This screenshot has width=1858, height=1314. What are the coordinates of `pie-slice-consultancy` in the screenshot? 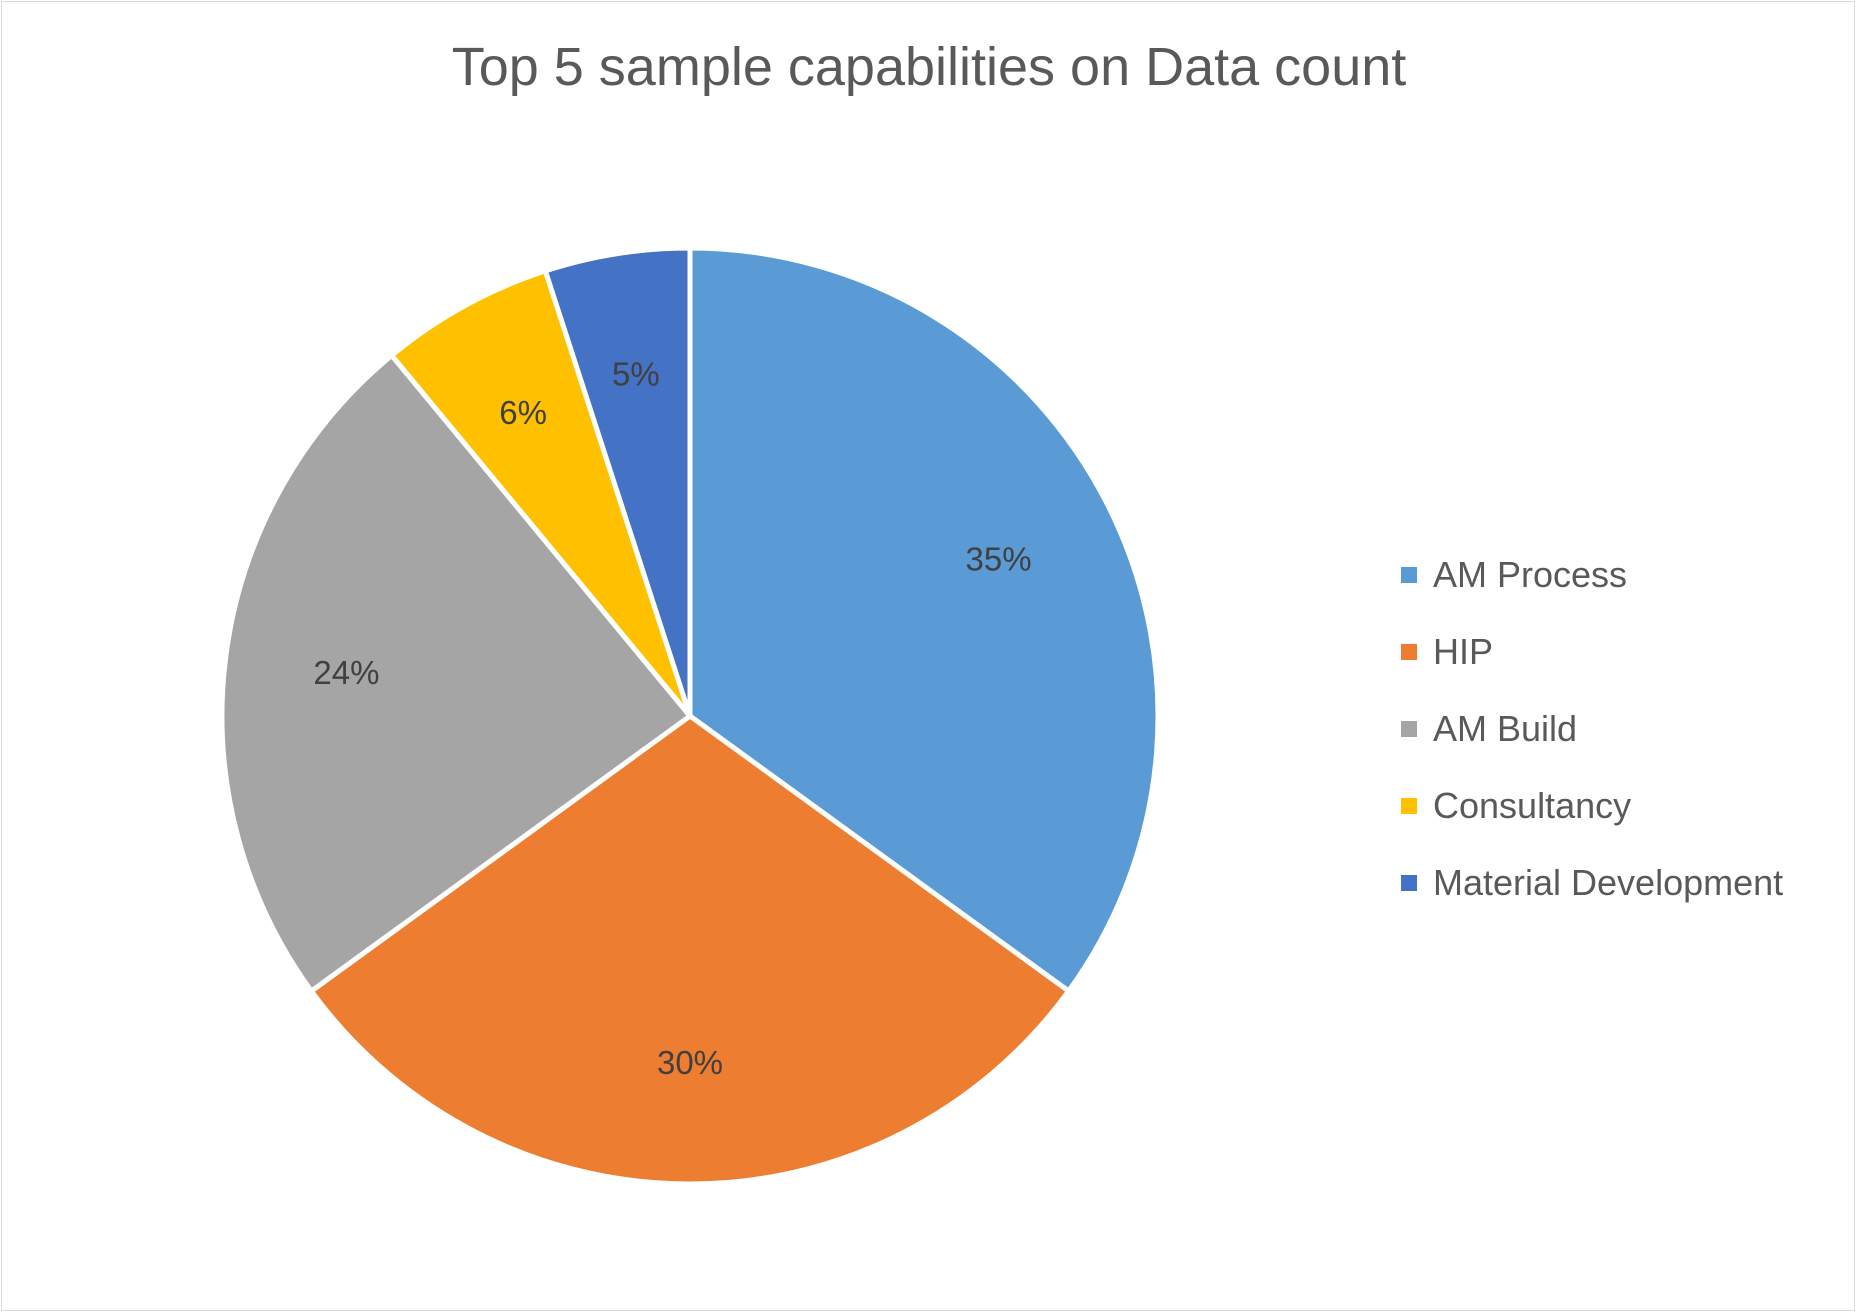 It's located at (541, 493).